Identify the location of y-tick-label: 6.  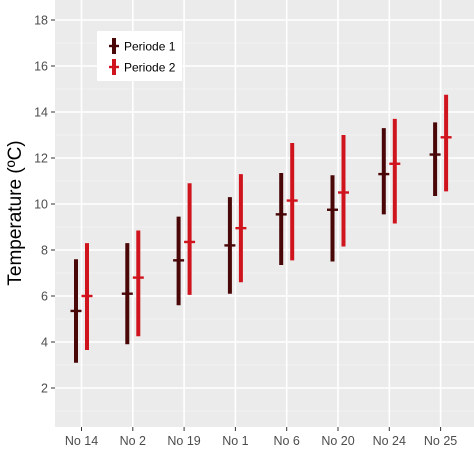
(44, 297).